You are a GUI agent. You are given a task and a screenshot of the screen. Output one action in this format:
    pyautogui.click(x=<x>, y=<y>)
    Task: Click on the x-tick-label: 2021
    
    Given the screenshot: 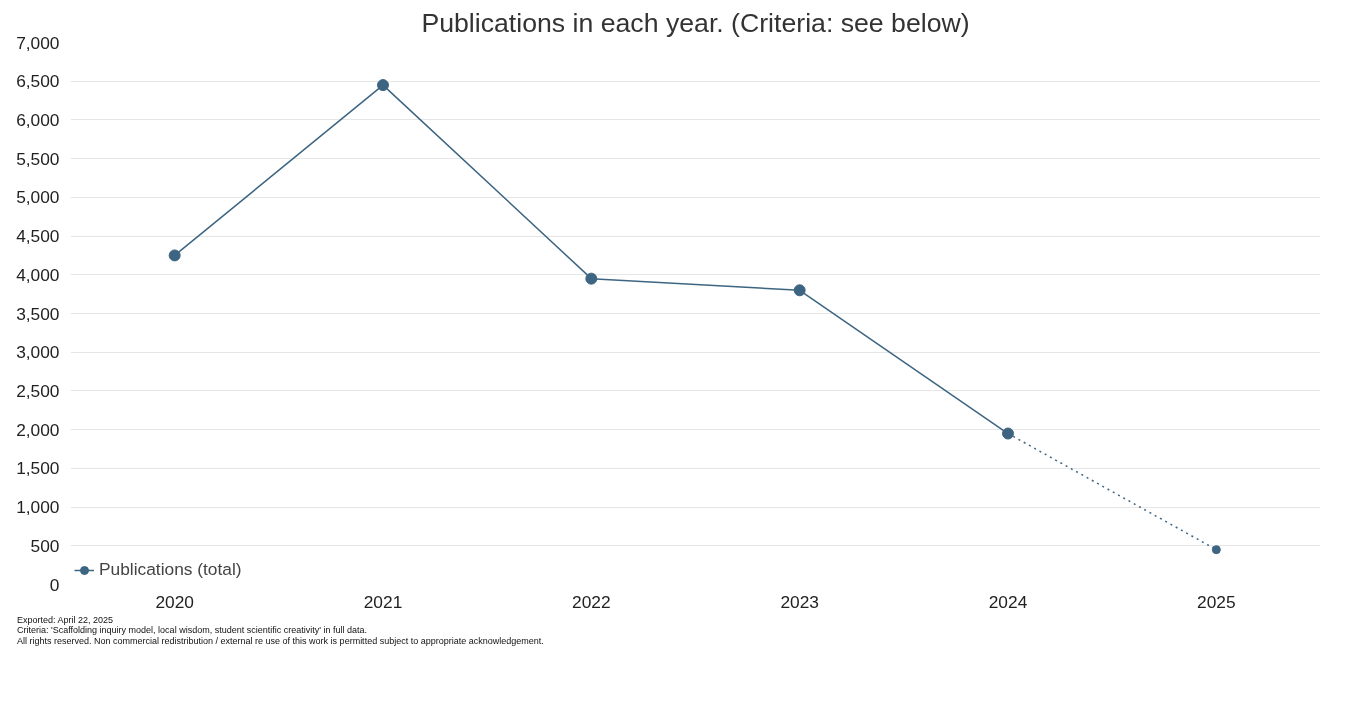 What is the action you would take?
    pyautogui.click(x=383, y=601)
    